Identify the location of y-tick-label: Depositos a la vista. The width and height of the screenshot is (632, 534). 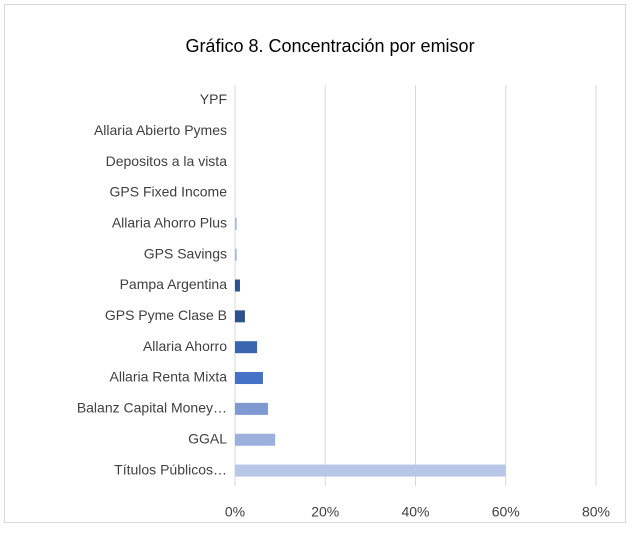
(167, 161).